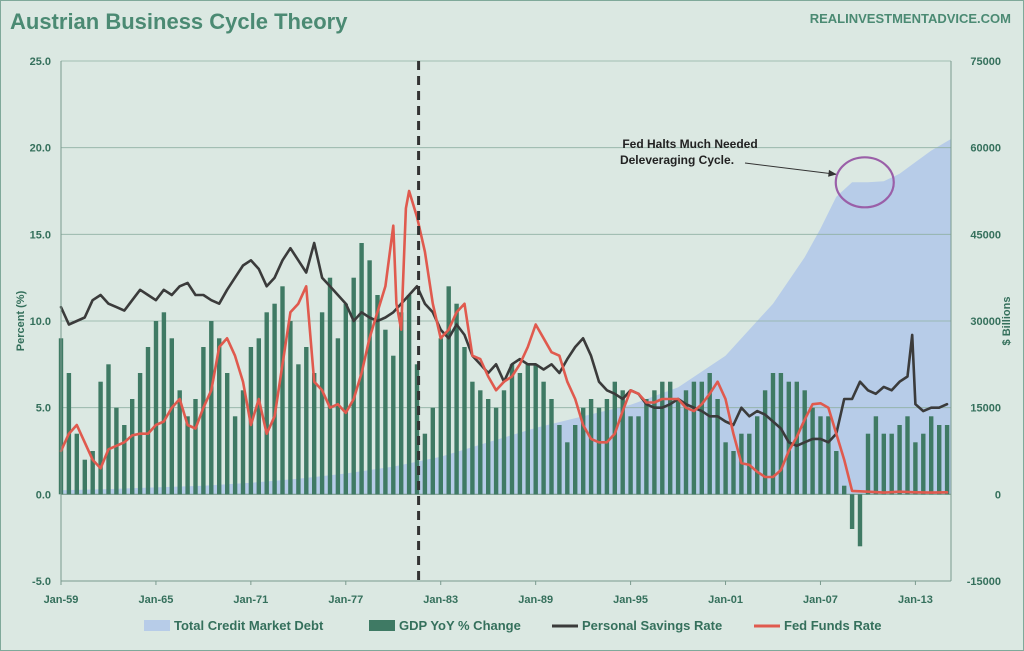 Image resolution: width=1024 pixels, height=651 pixels. I want to click on y-right-tick-label-4: 15000, so click(985, 409).